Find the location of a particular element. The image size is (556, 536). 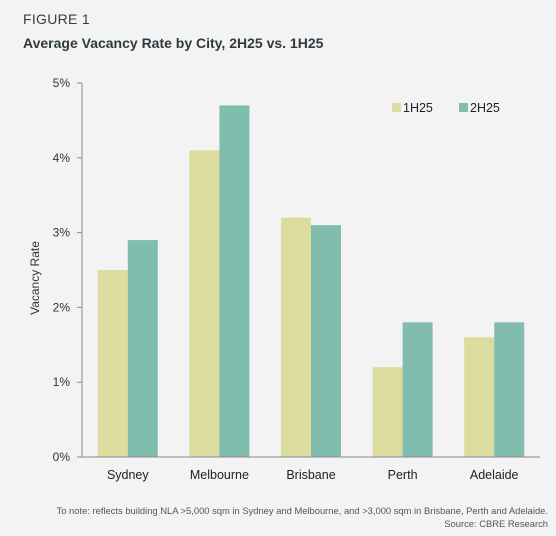

y-tick-label: 2% is located at coordinates (62, 307).